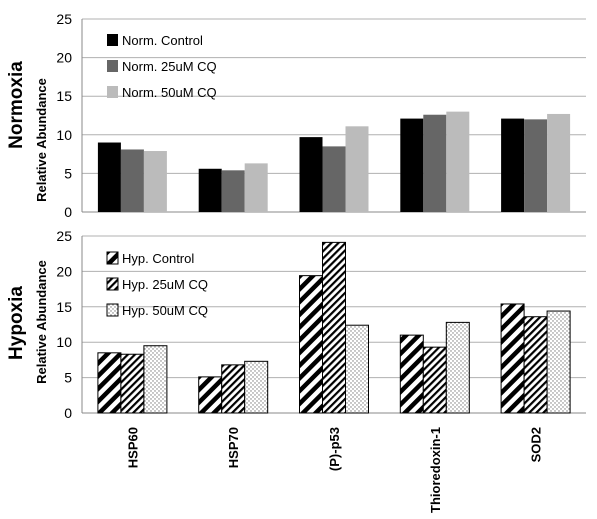 Image resolution: width=597 pixels, height=519 pixels. I want to click on hypoxia-y-tick-label: 25, so click(64, 236).